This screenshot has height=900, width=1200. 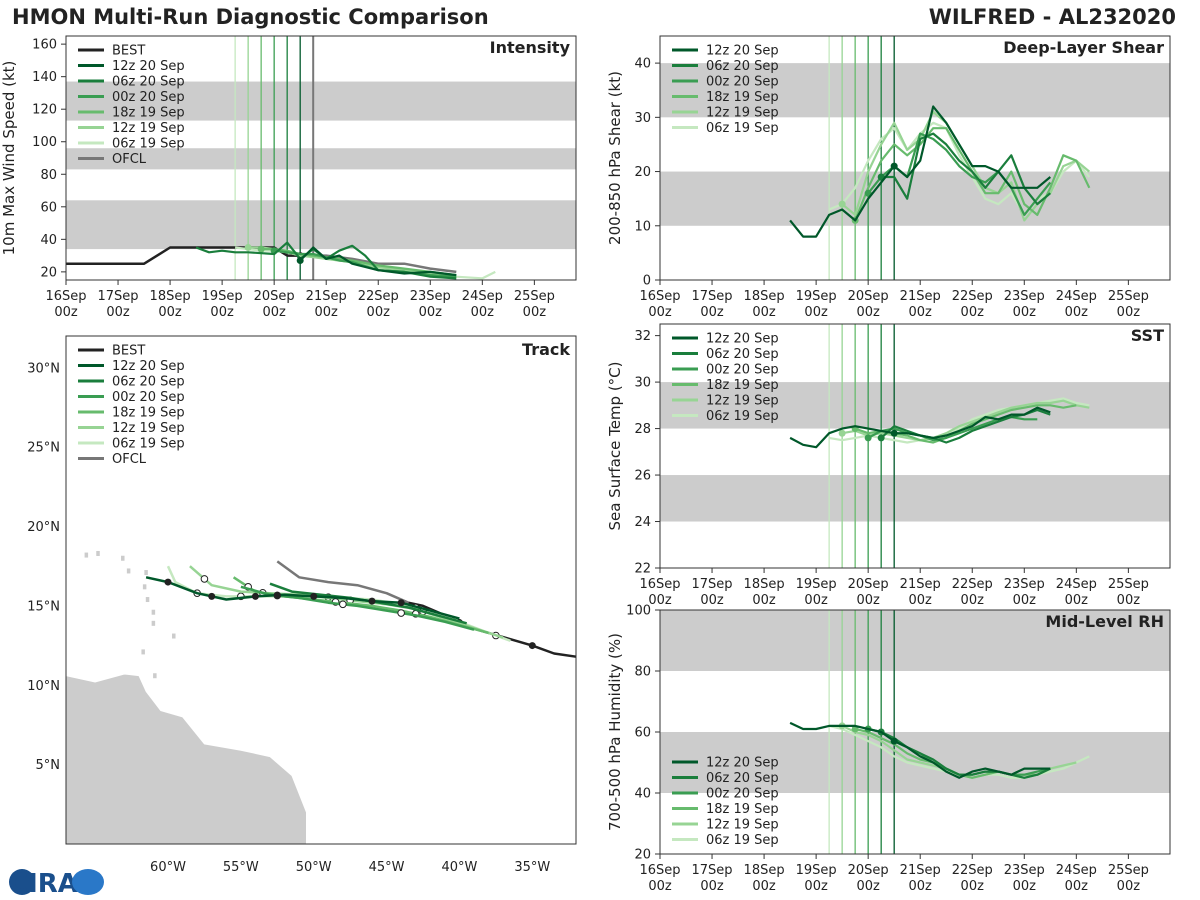 I want to click on shear-ytick-label: 30, so click(x=642, y=118).